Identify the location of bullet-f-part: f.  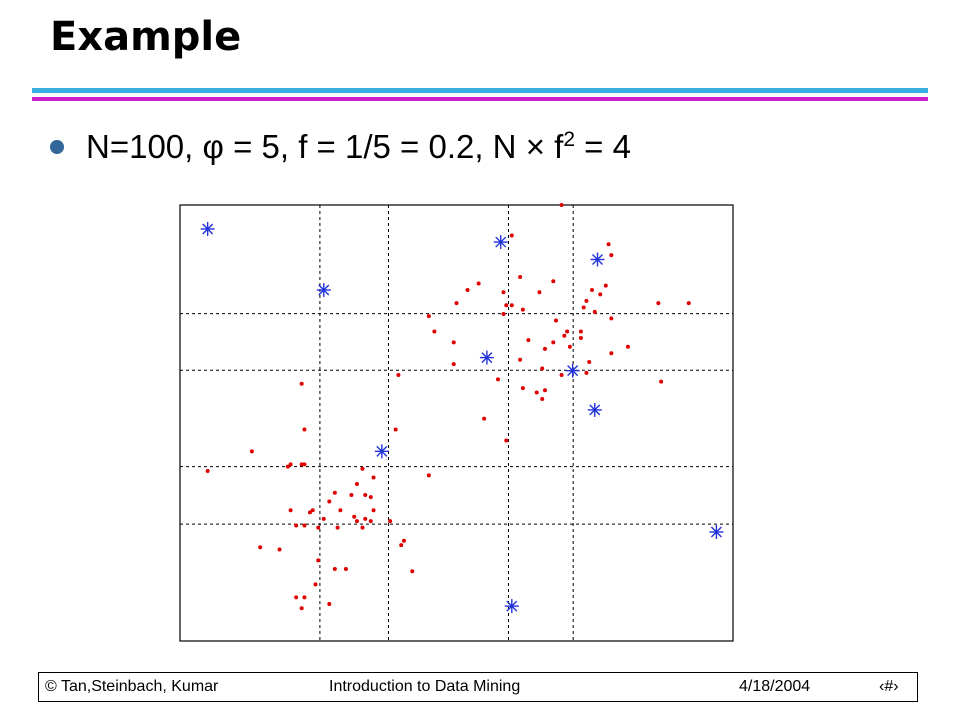
(554, 146).